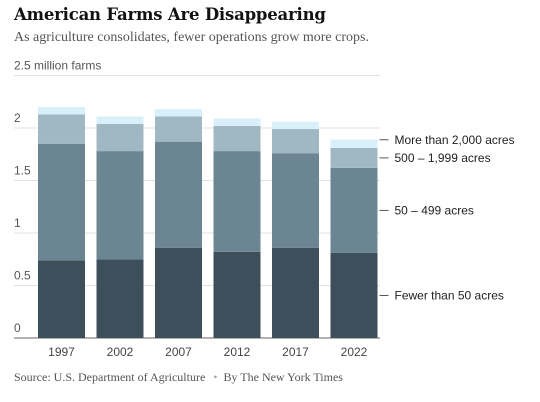 Image resolution: width=540 pixels, height=402 pixels. I want to click on y-tick-label: 0, so click(17, 328).